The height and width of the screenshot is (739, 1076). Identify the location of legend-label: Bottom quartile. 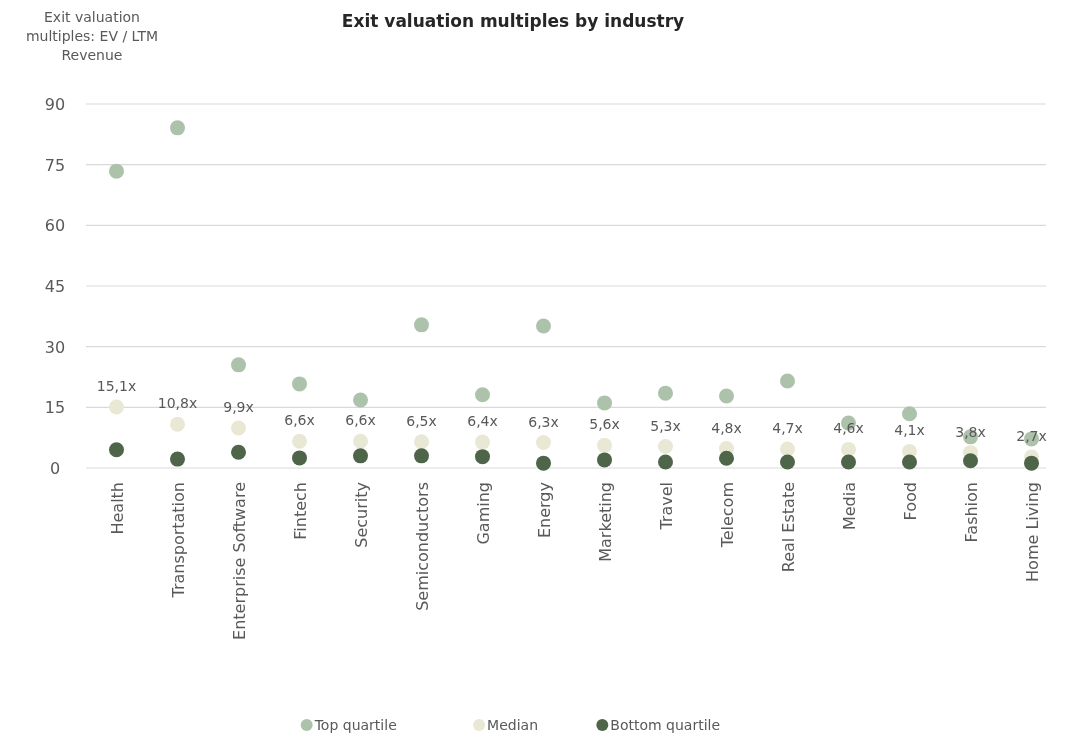
(665, 725).